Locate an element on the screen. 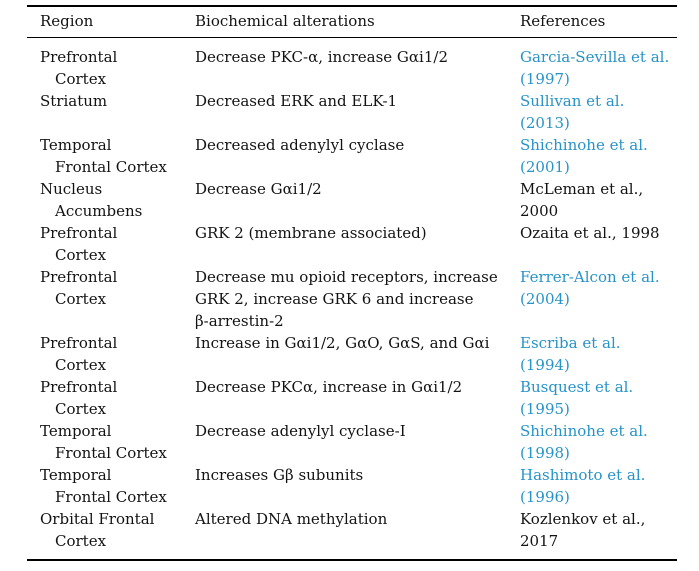 The width and height of the screenshot is (699, 571). citation-link: Ferrer-Alcon et al. (2004) is located at coordinates (590, 288).